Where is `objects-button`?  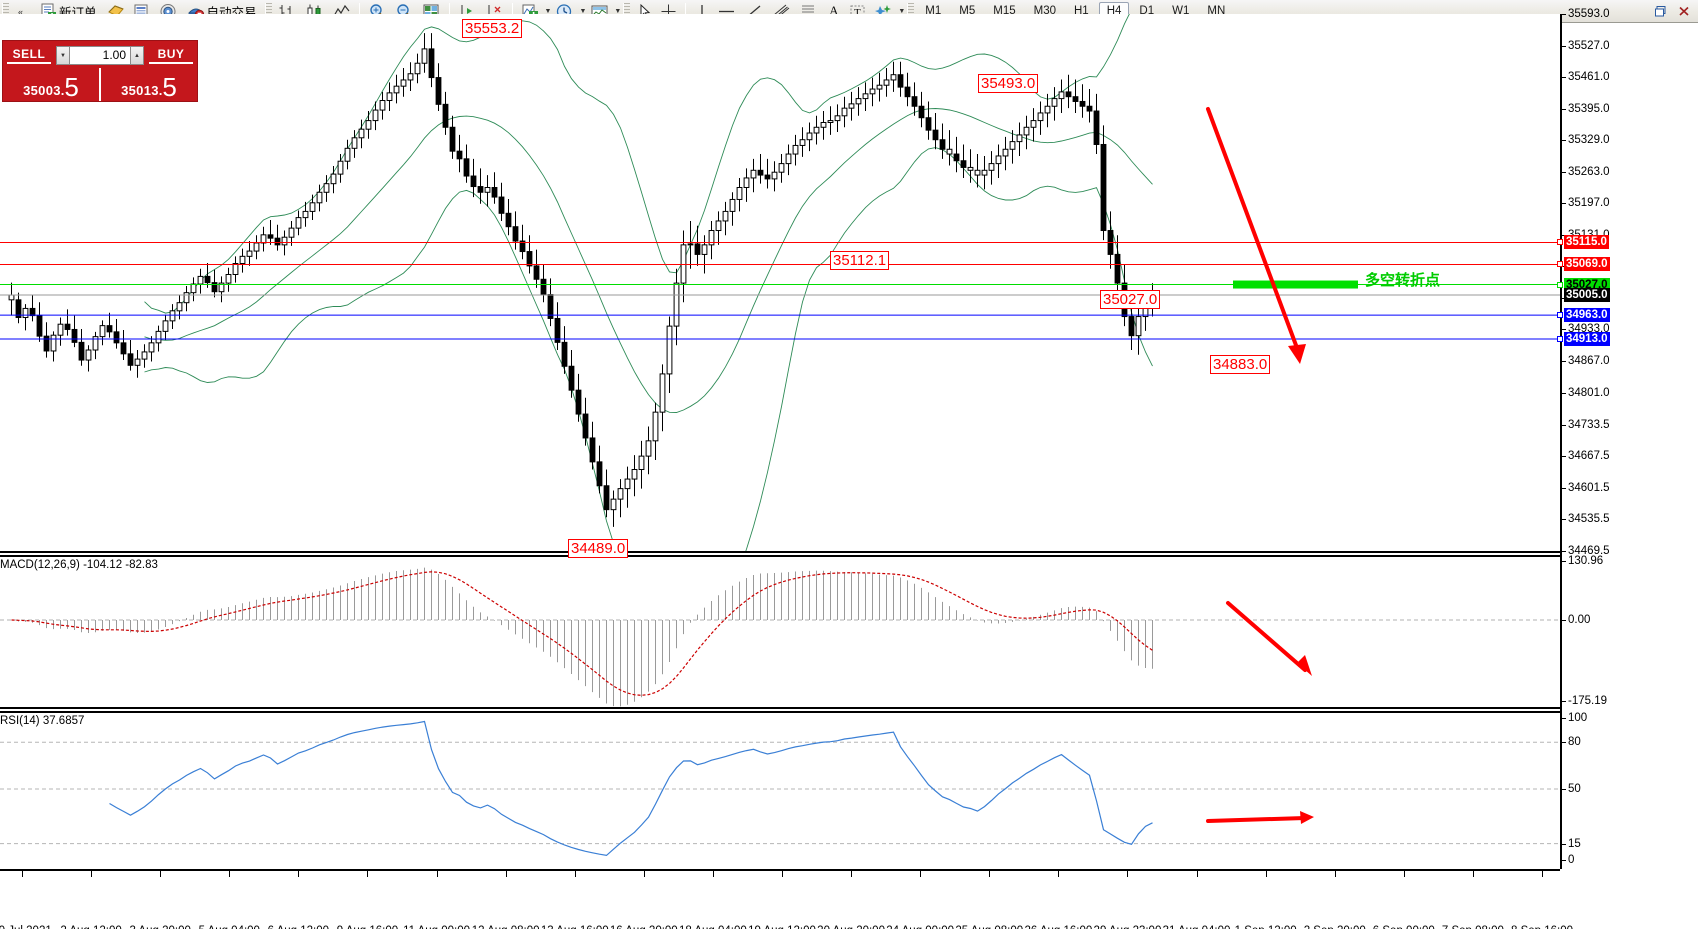
objects-button is located at coordinates (883, 11).